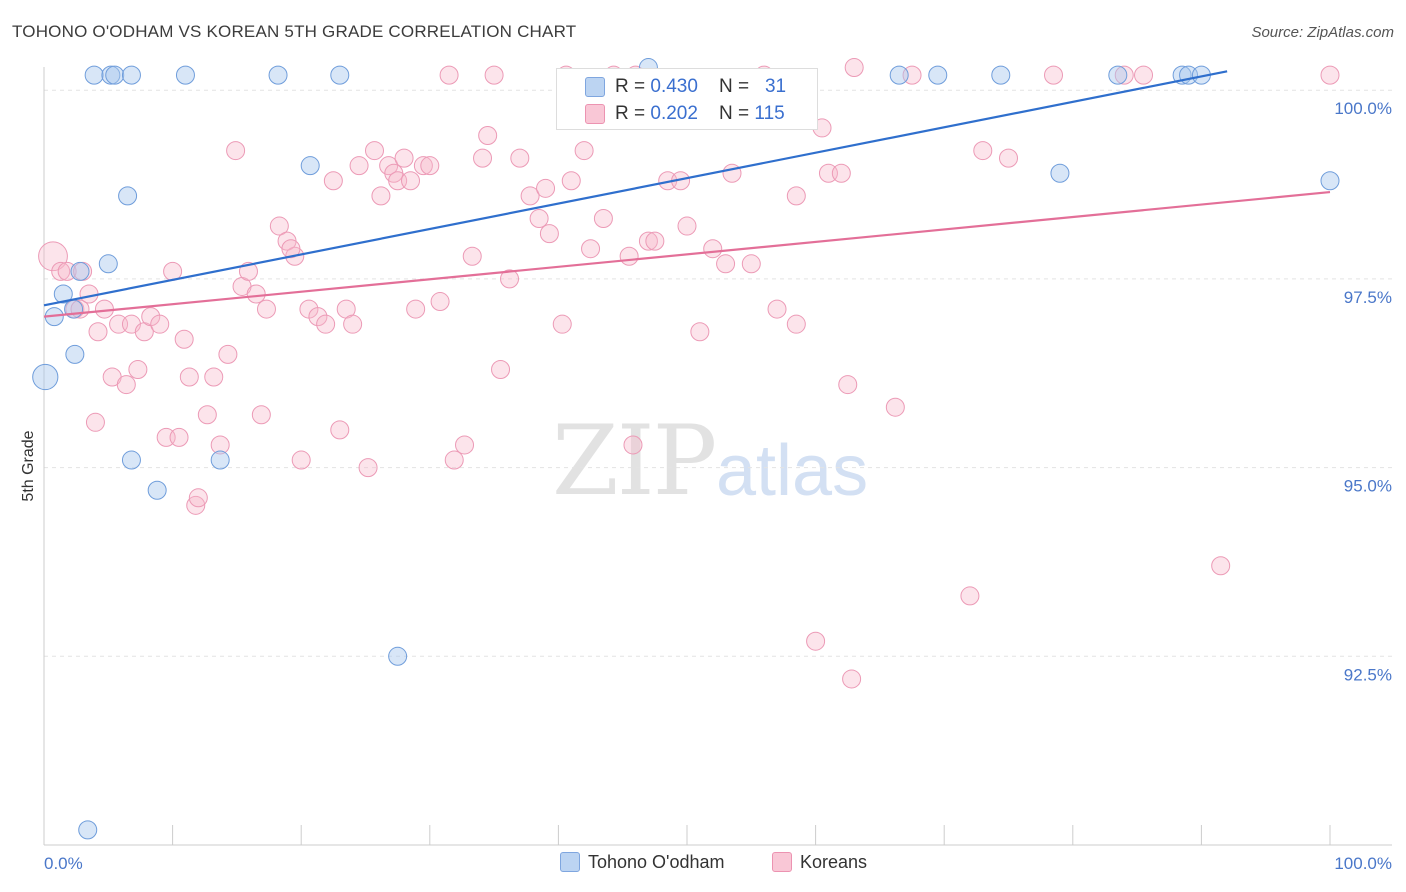  Describe the element at coordinates (1363, 863) in the screenshot. I see `x-tick-label: 100.0%` at that location.